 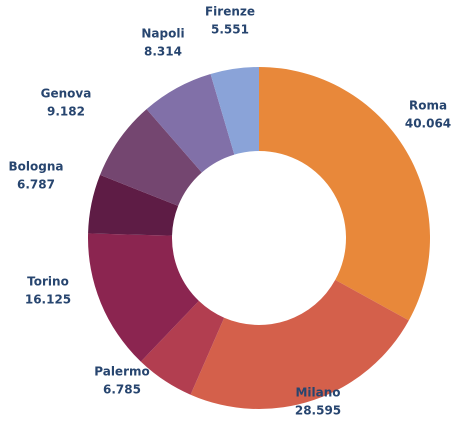 I want to click on slice-name: Bologna, so click(x=36, y=167).